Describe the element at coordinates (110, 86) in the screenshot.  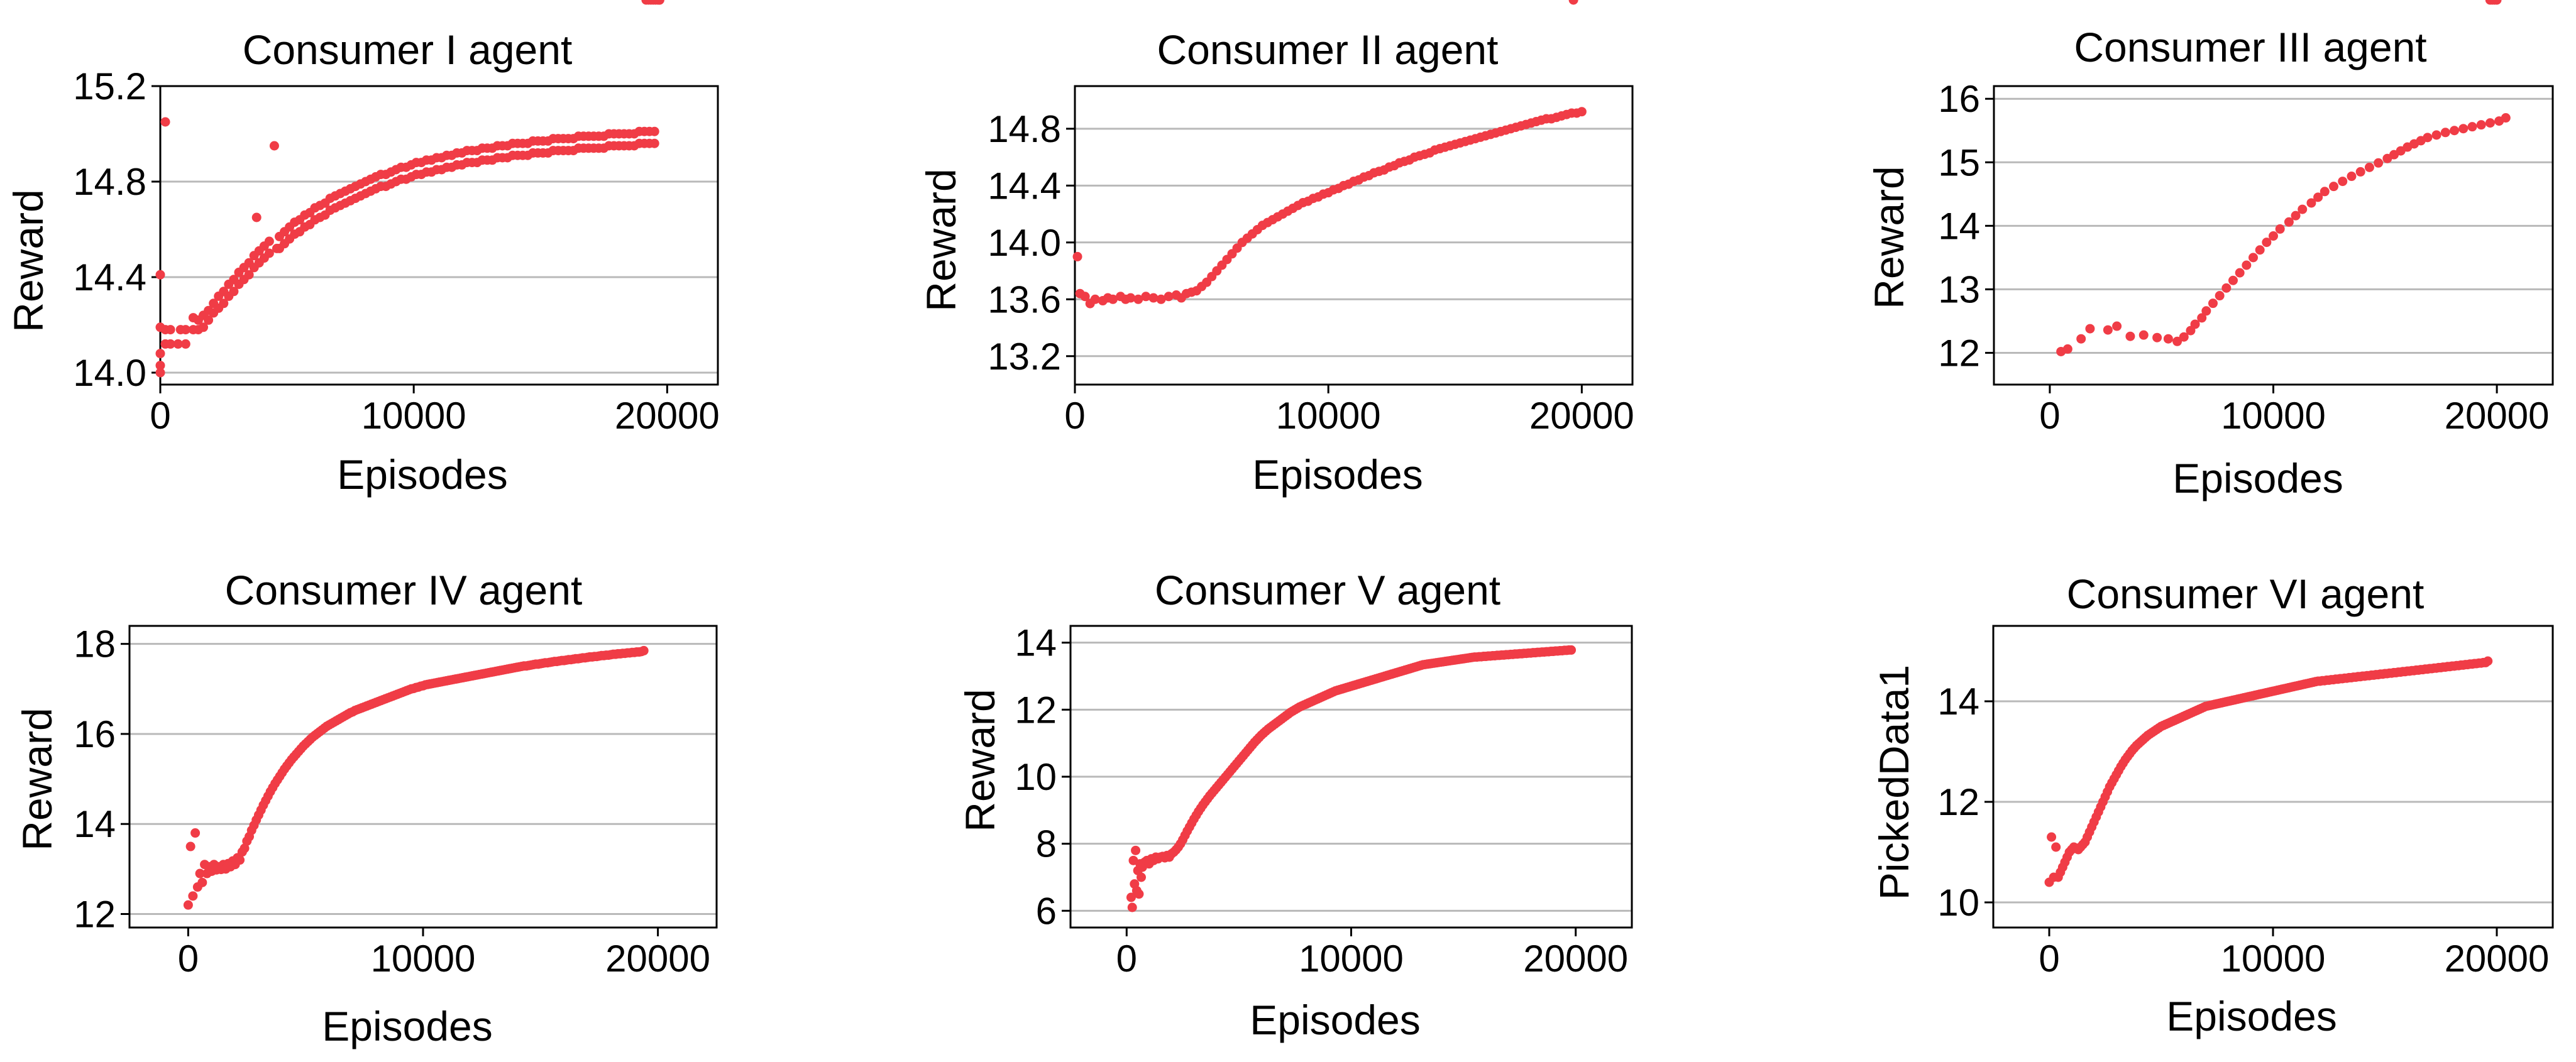
I see `y-tick-label: 15.2` at that location.